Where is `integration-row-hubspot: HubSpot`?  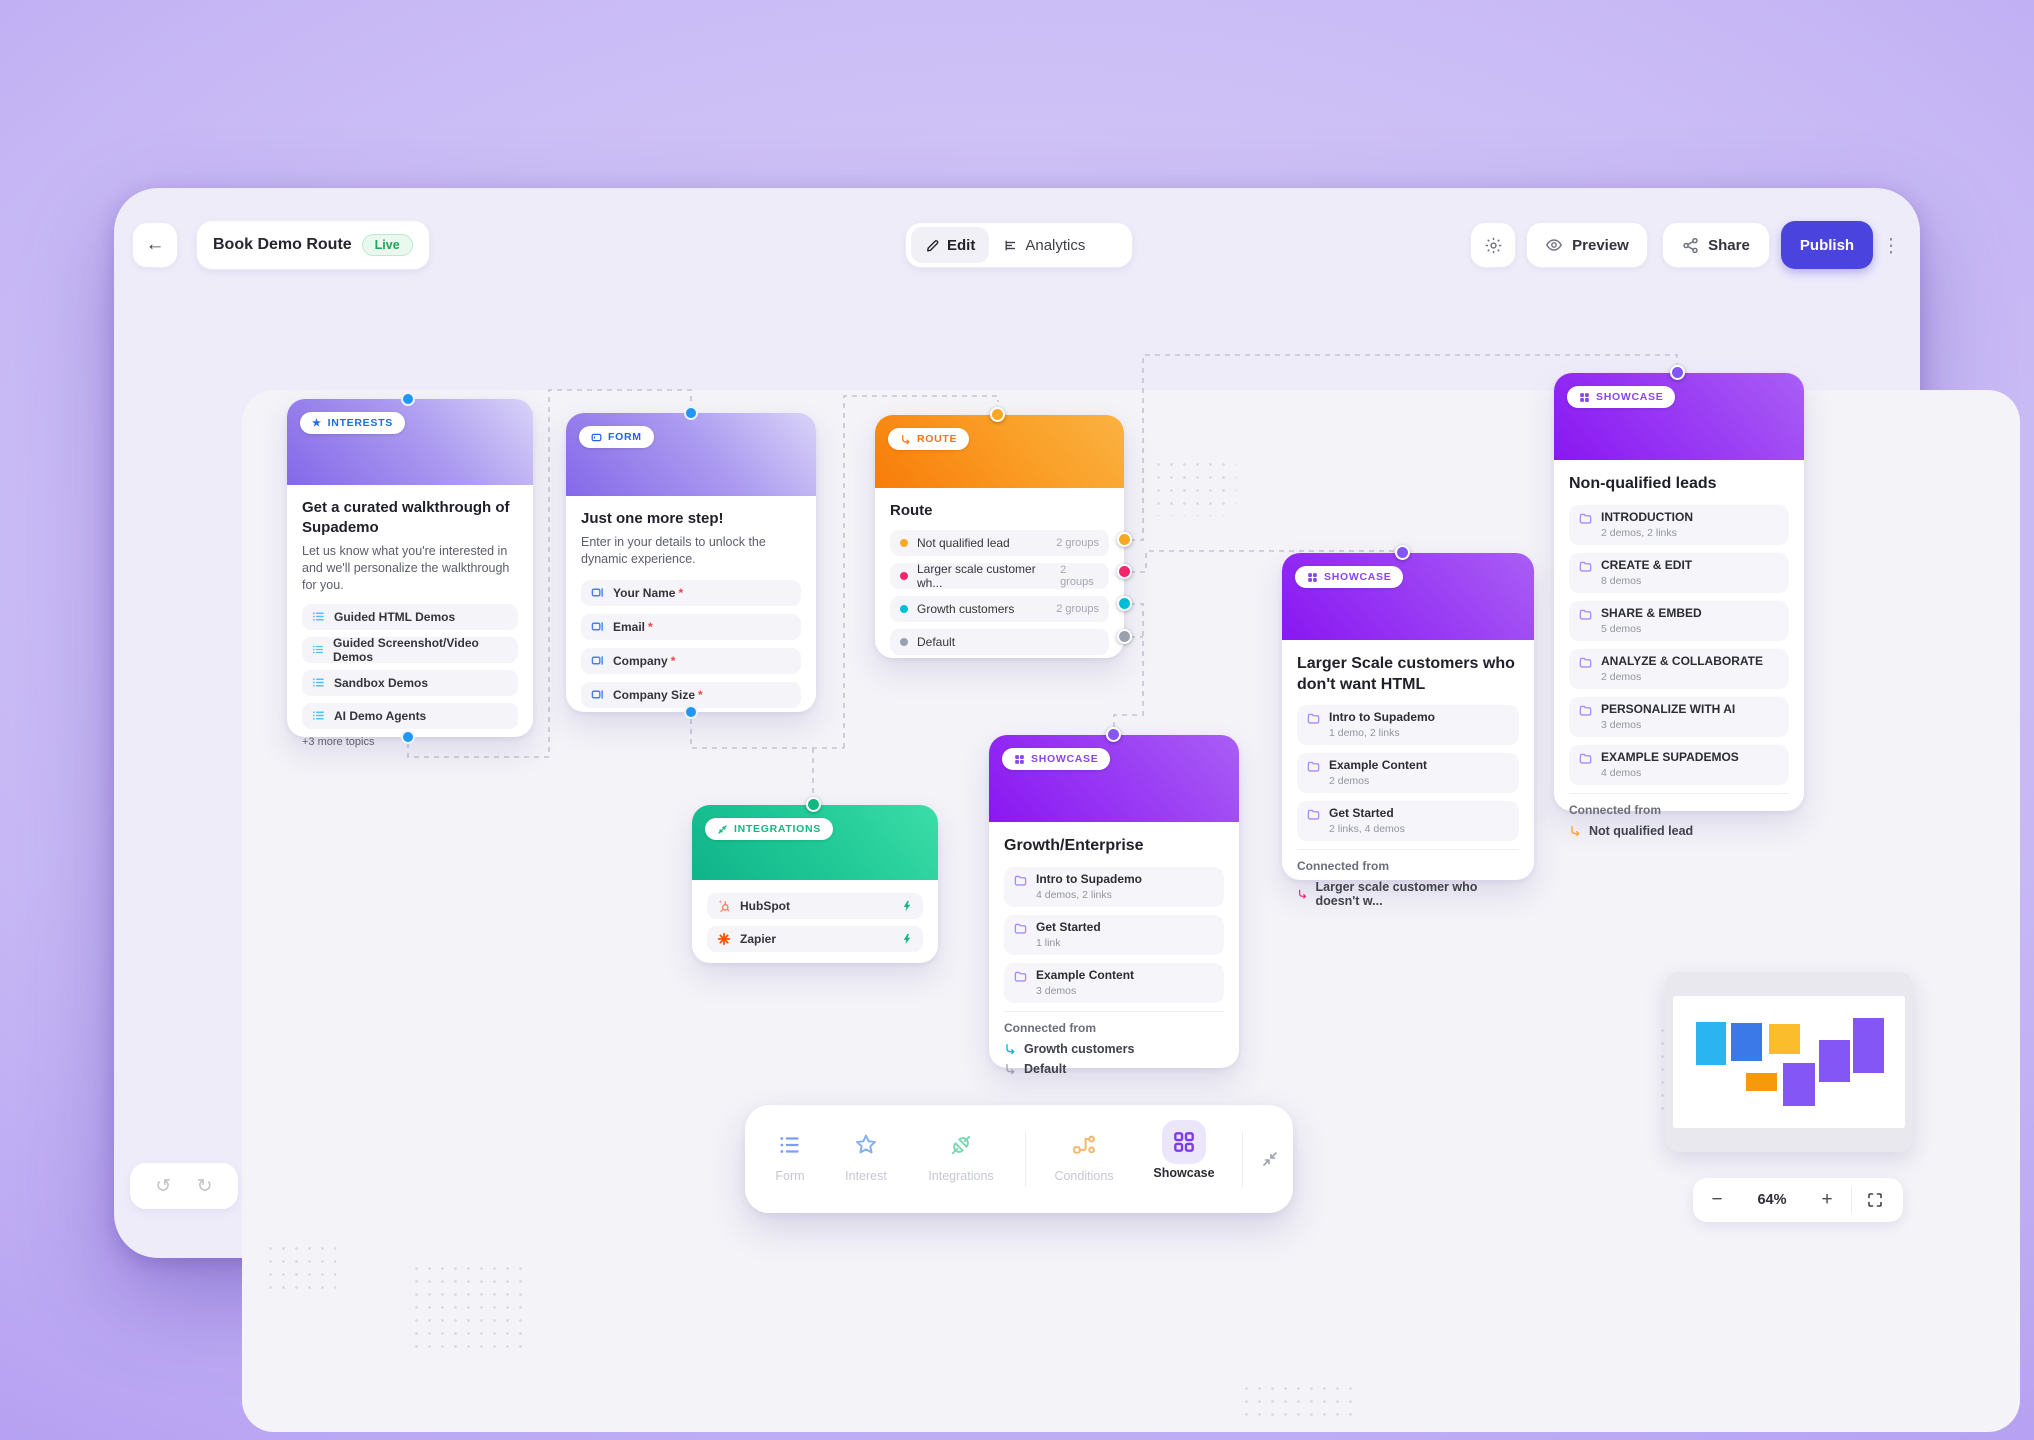 integration-row-hubspot: HubSpot is located at coordinates (815, 906).